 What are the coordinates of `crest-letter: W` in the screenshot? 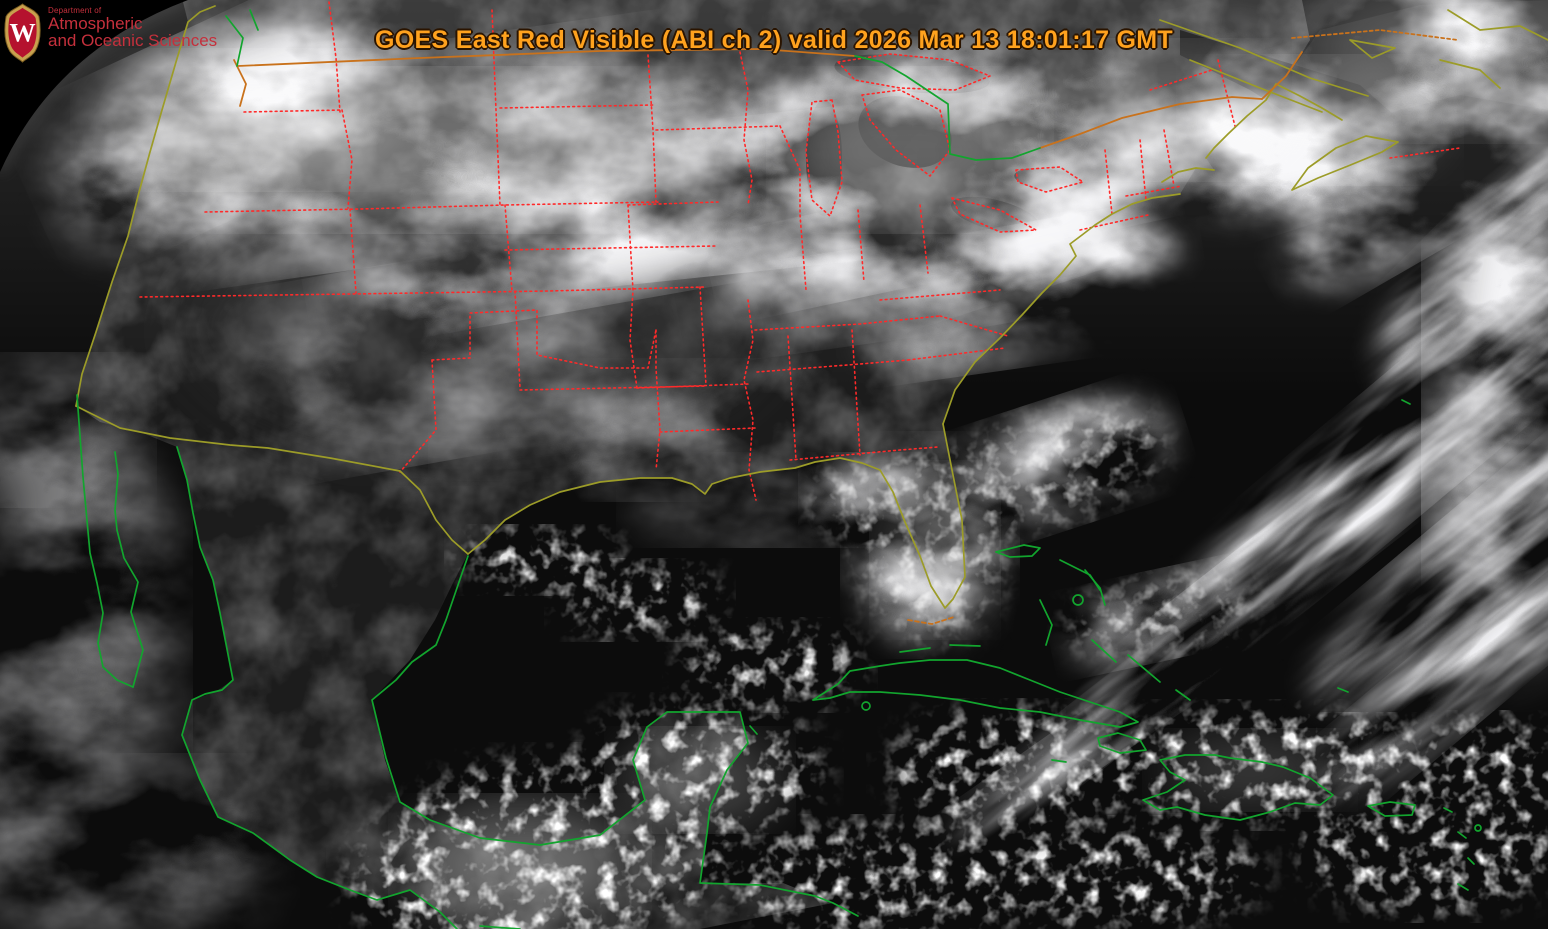 It's located at (22, 33).